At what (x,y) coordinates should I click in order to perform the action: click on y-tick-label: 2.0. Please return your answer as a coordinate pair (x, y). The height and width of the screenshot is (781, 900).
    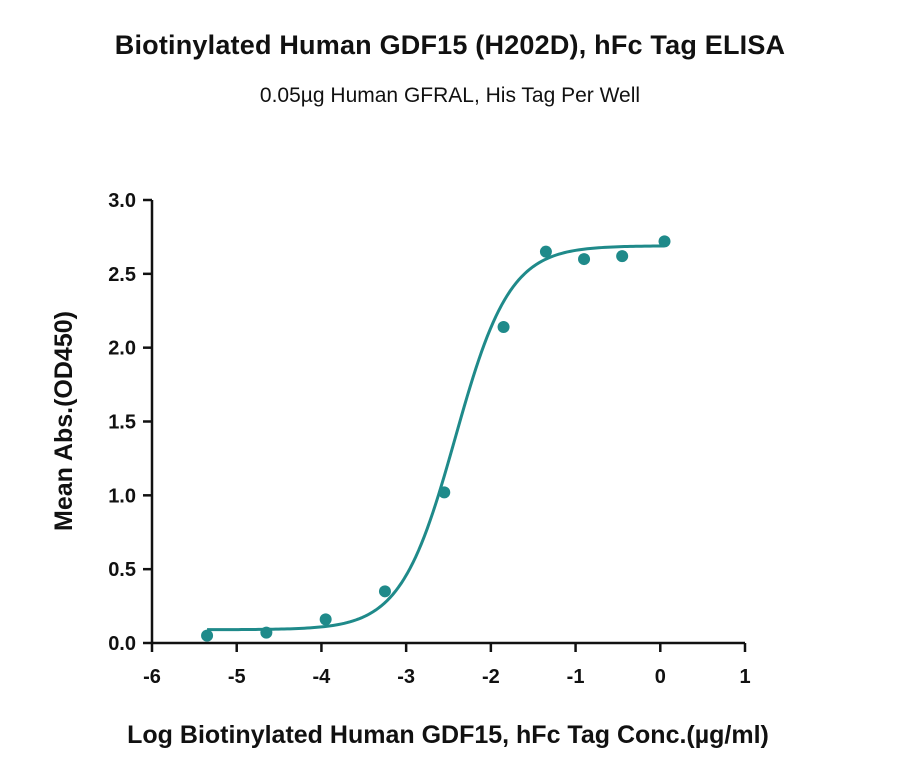
    Looking at the image, I should click on (122, 349).